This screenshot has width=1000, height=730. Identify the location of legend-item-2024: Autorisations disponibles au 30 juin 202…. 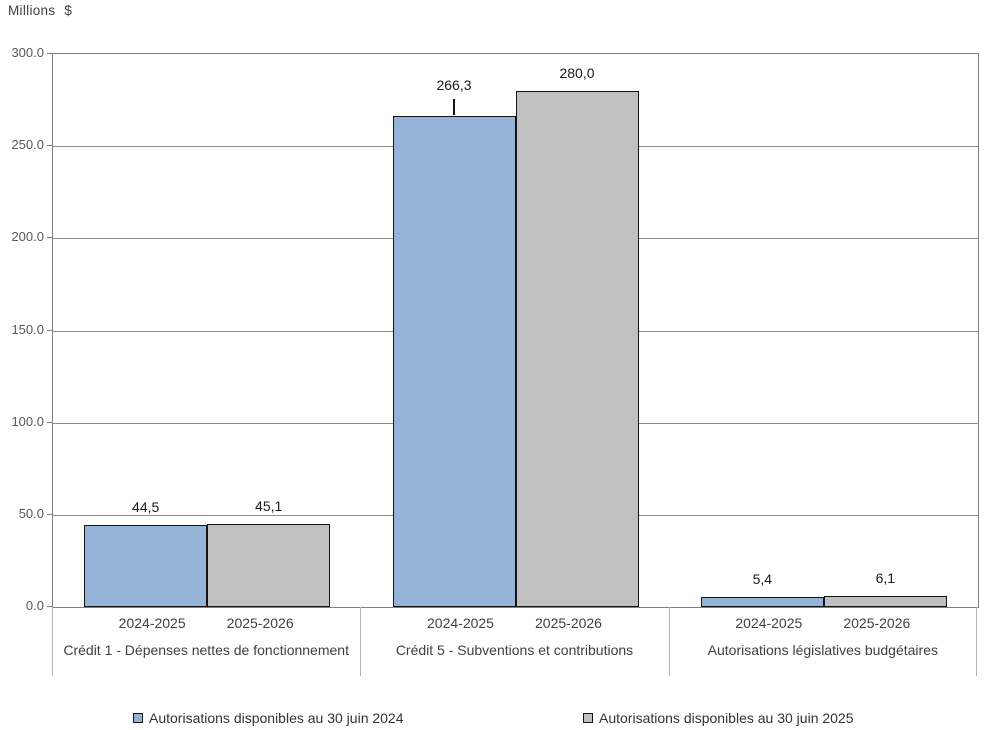
(268, 718).